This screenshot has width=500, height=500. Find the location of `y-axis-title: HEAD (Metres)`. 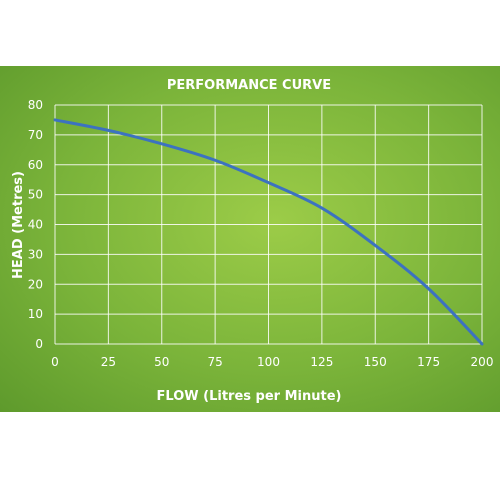

y-axis-title: HEAD (Metres) is located at coordinates (18, 225).